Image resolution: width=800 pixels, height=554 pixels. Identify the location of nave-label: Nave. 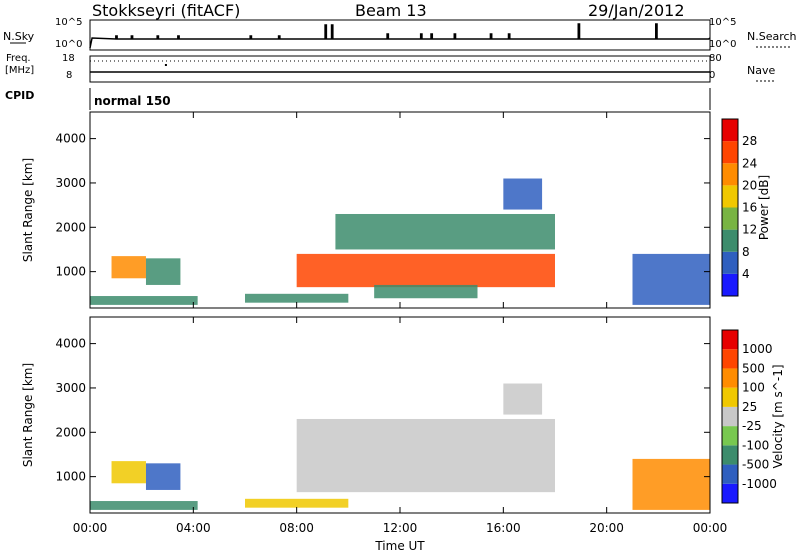
(761, 70).